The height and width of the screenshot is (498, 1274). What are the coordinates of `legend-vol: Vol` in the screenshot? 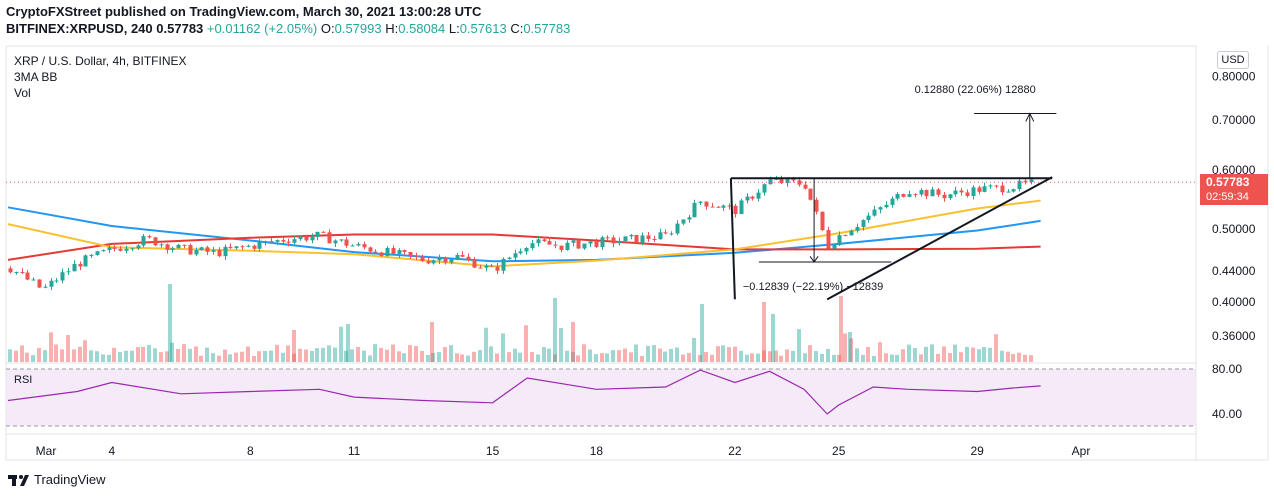 It's located at (22, 93).